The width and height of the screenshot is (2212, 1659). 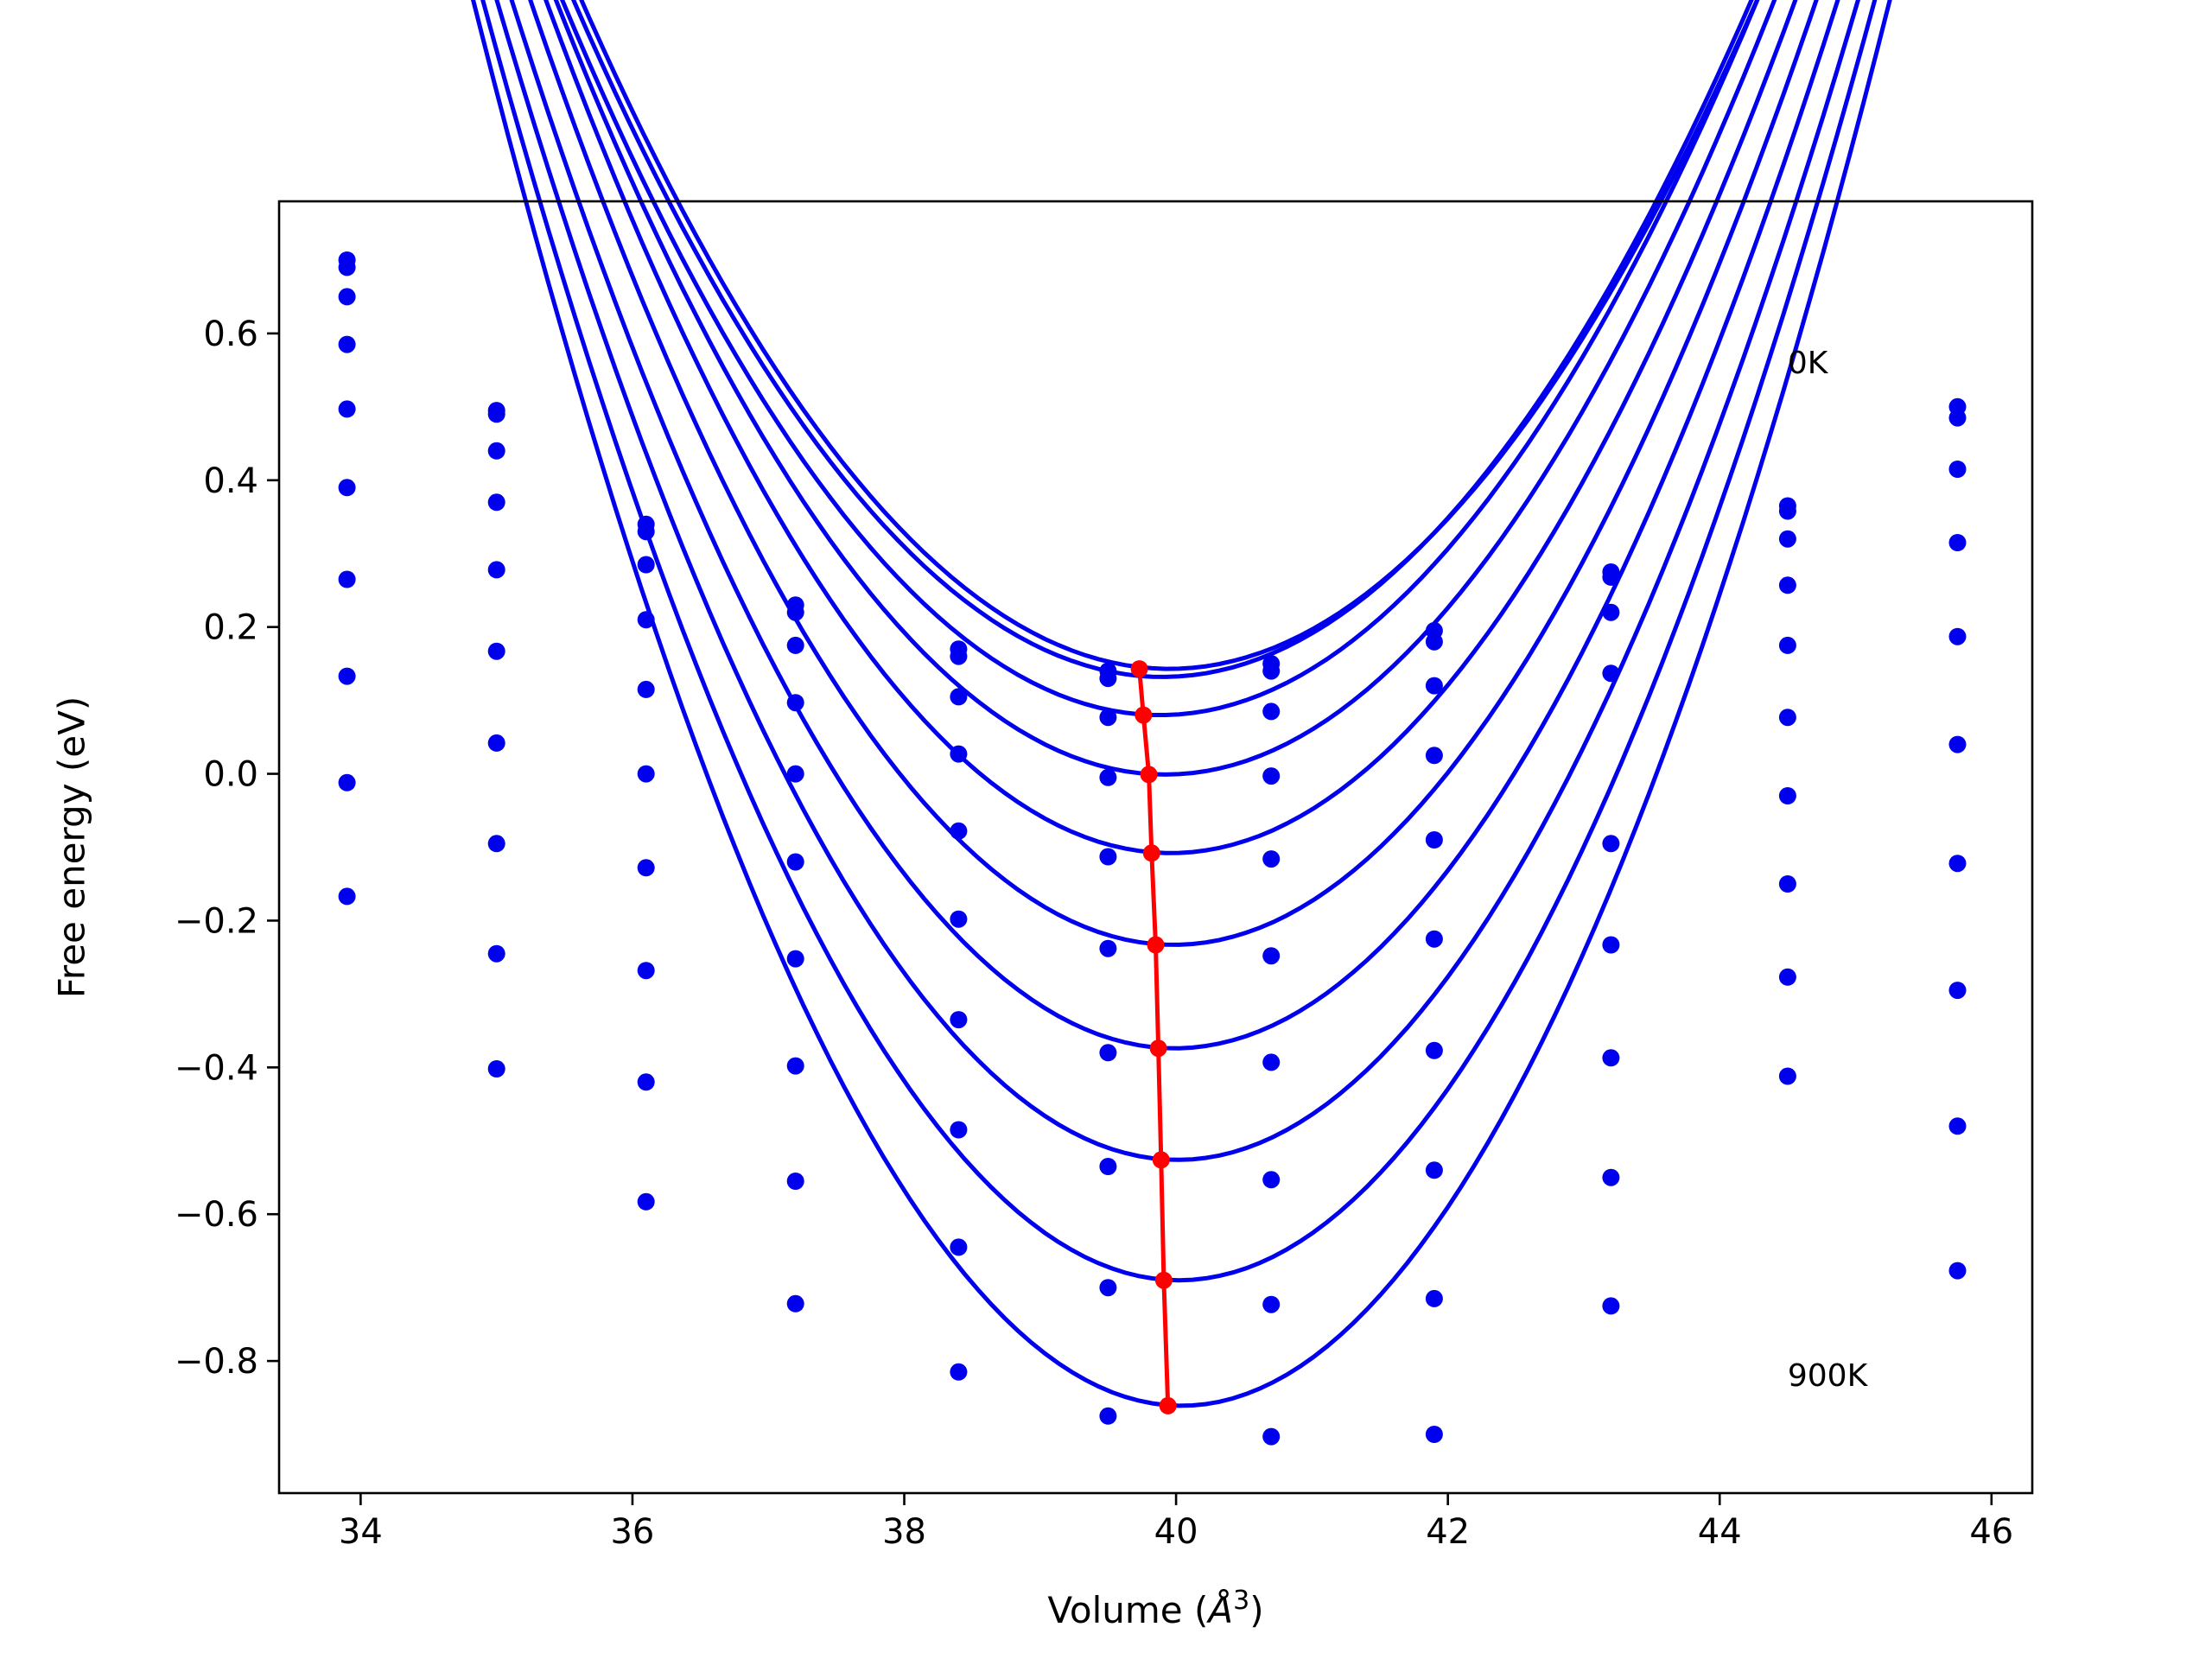 What do you see at coordinates (231, 775) in the screenshot?
I see `y-tick-label-4: 0.0` at bounding box center [231, 775].